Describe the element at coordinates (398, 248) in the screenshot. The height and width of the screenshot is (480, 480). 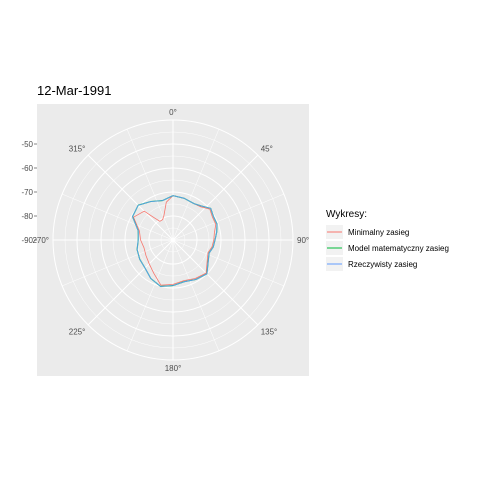
I see `legend-label: Model matematyczny zasieg` at that location.